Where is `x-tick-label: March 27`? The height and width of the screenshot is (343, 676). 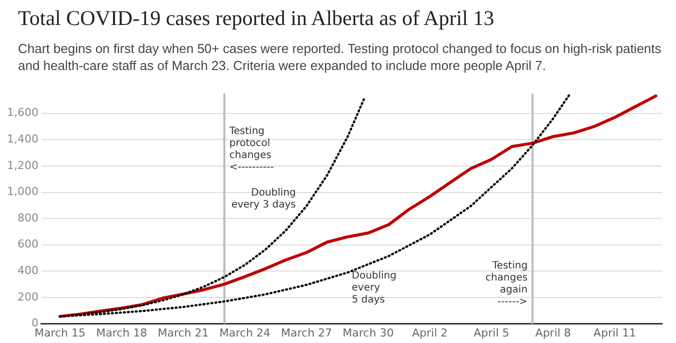
x-tick-label: March 27 is located at coordinates (306, 333).